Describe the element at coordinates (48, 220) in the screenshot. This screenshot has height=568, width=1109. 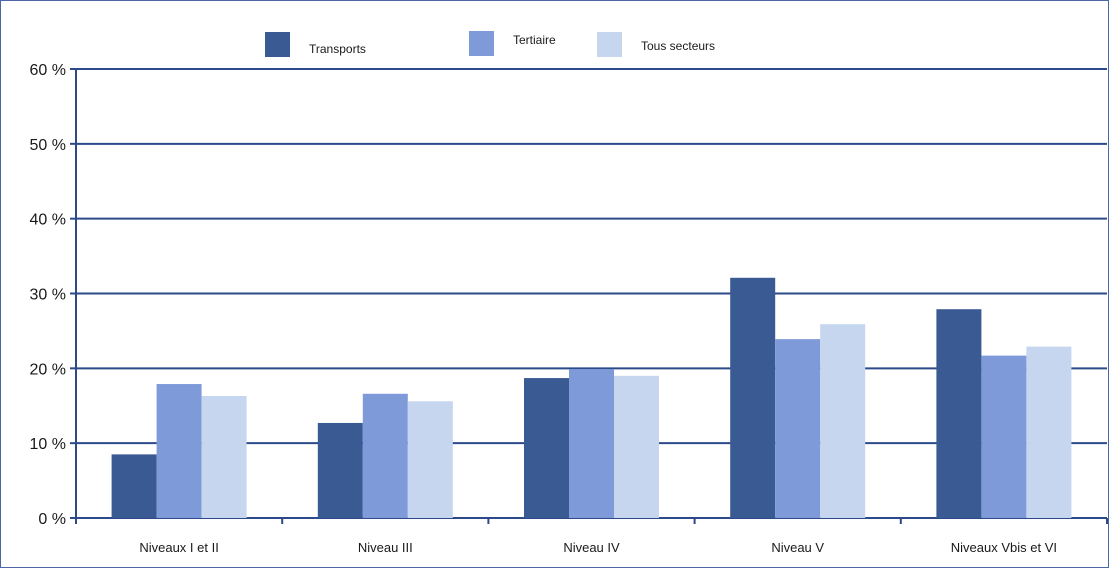
I see `y-tick-label: 40 %` at that location.